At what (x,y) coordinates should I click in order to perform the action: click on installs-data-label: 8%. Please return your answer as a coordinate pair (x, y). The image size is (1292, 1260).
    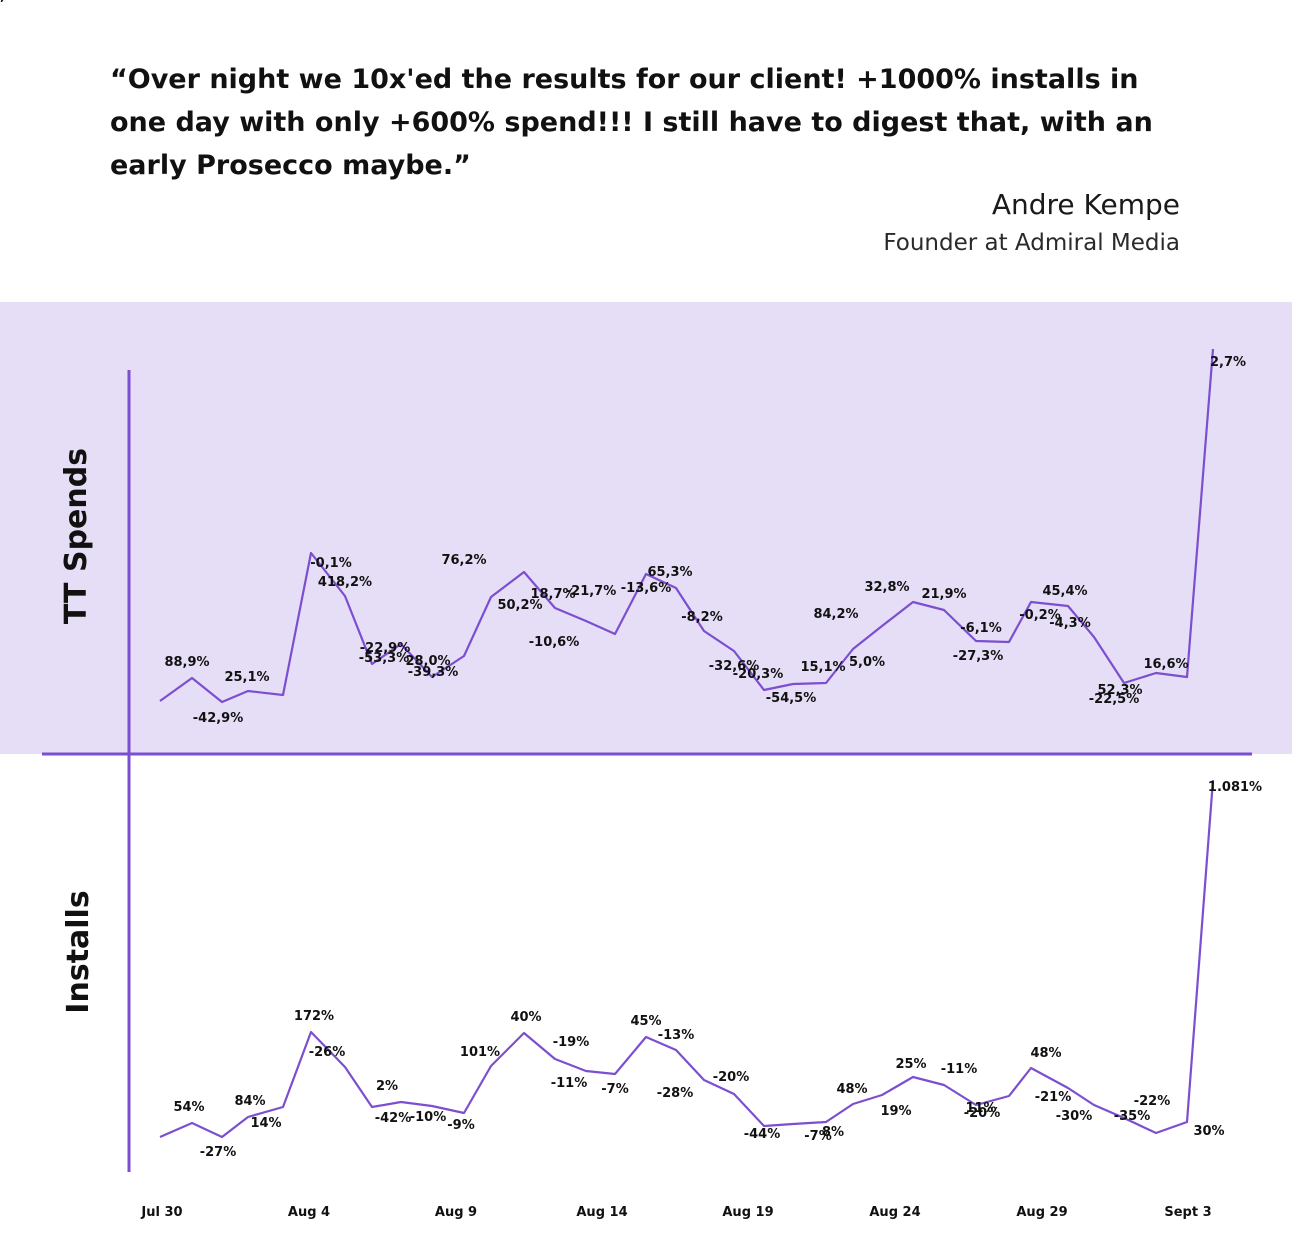
    Looking at the image, I should click on (833, 1132).